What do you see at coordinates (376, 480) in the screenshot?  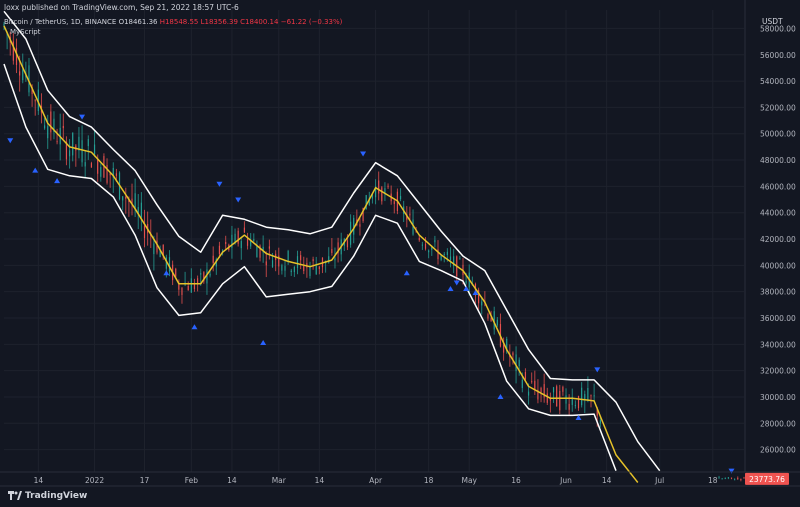 I see `x-tick-label: Apr` at bounding box center [376, 480].